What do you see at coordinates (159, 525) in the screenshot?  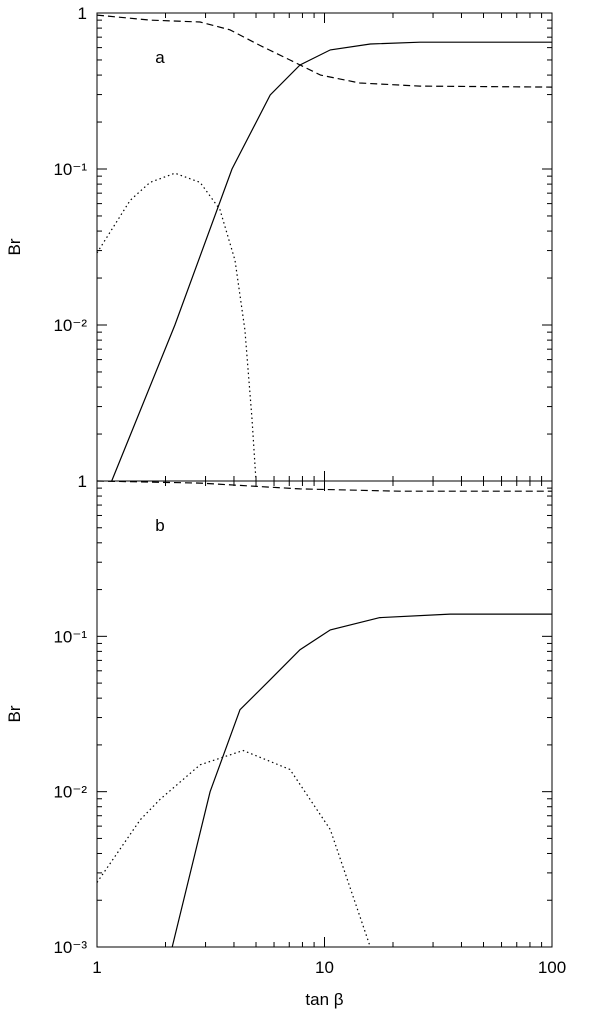 I see `panel-label: b` at bounding box center [159, 525].